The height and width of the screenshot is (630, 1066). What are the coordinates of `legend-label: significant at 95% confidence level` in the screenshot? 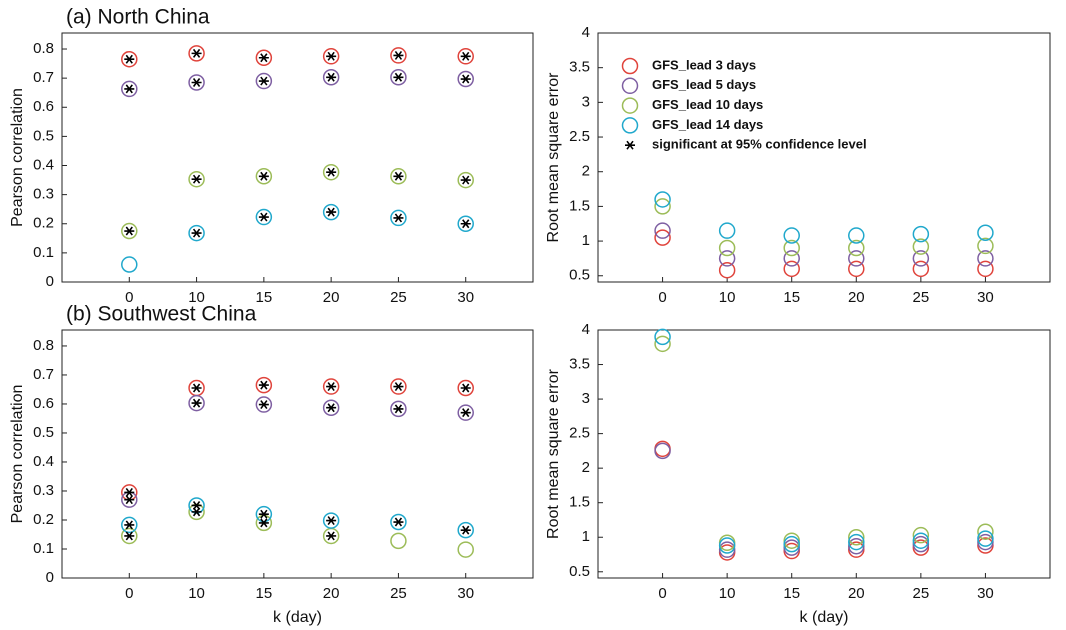 It's located at (759, 144).